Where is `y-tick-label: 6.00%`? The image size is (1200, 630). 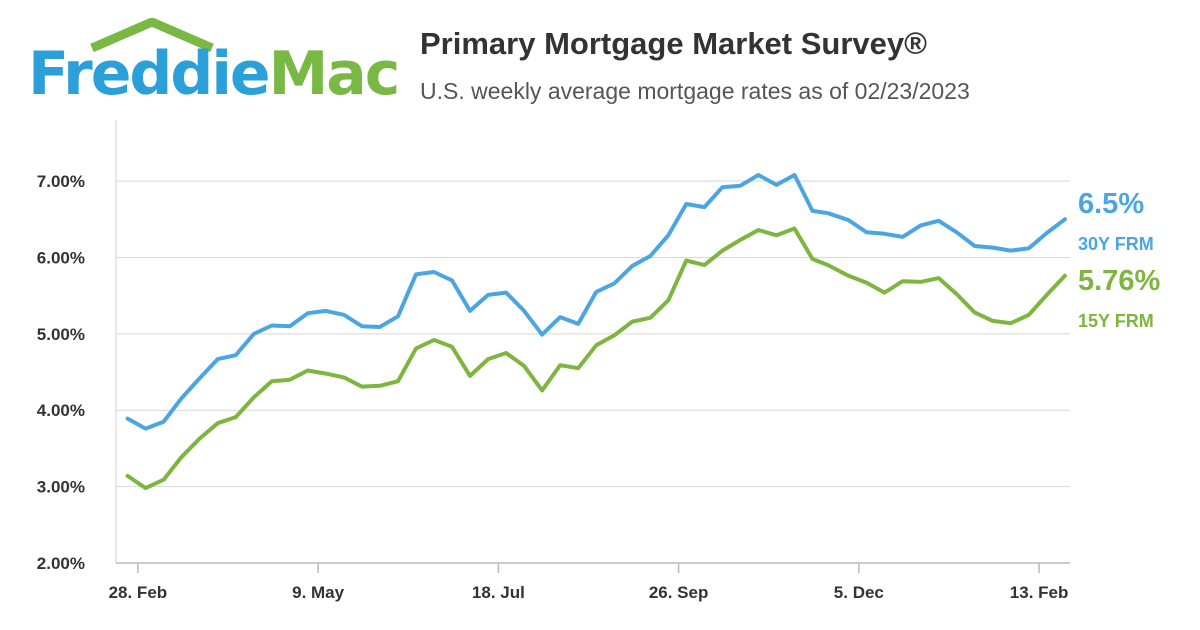 y-tick-label: 6.00% is located at coordinates (61, 257).